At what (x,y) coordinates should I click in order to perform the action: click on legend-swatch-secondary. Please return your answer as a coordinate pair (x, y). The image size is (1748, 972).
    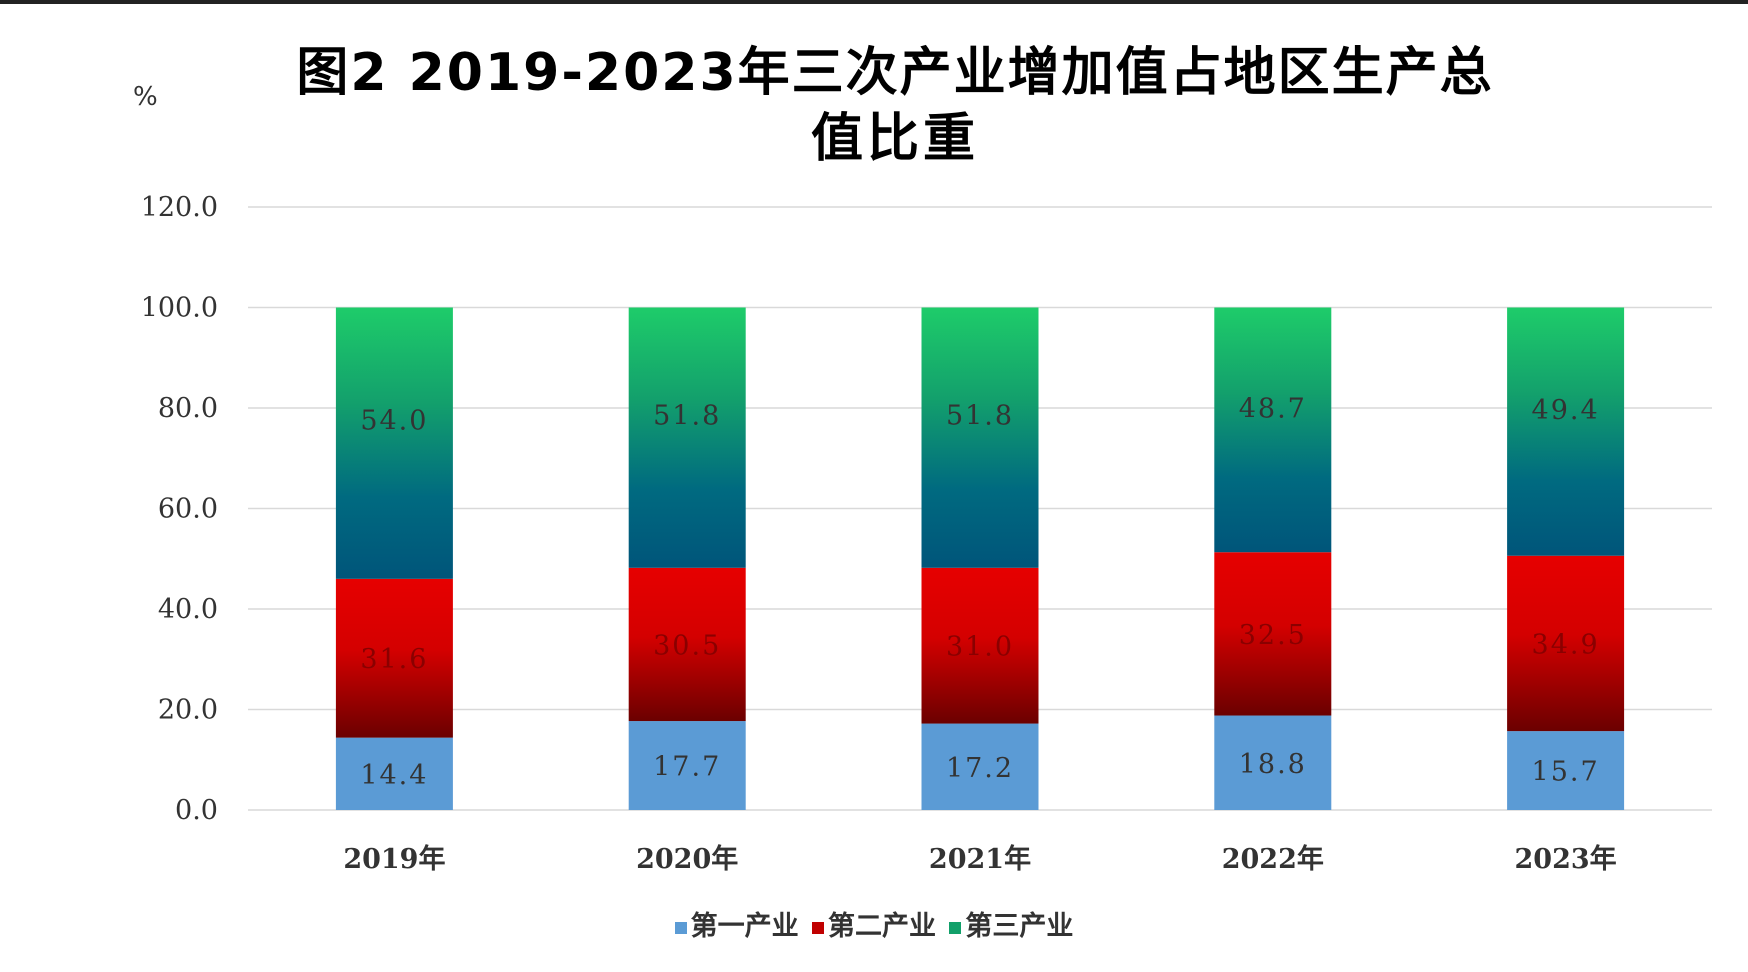
    Looking at the image, I should click on (818, 927).